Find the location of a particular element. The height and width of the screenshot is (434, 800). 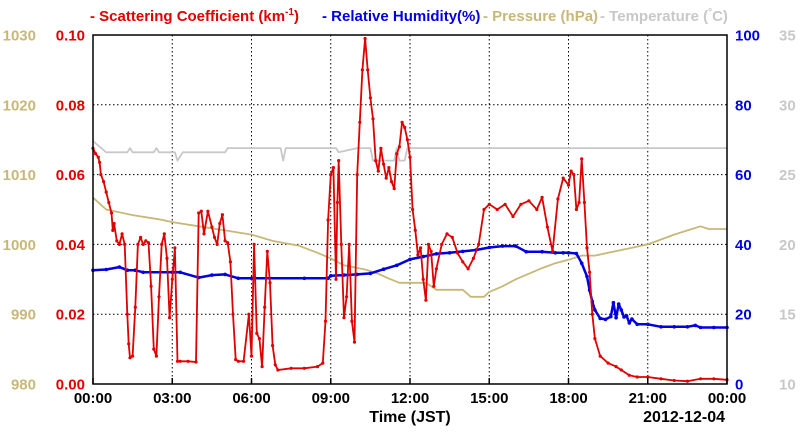

scattering-tick-label: 0.10 is located at coordinates (70, 36).